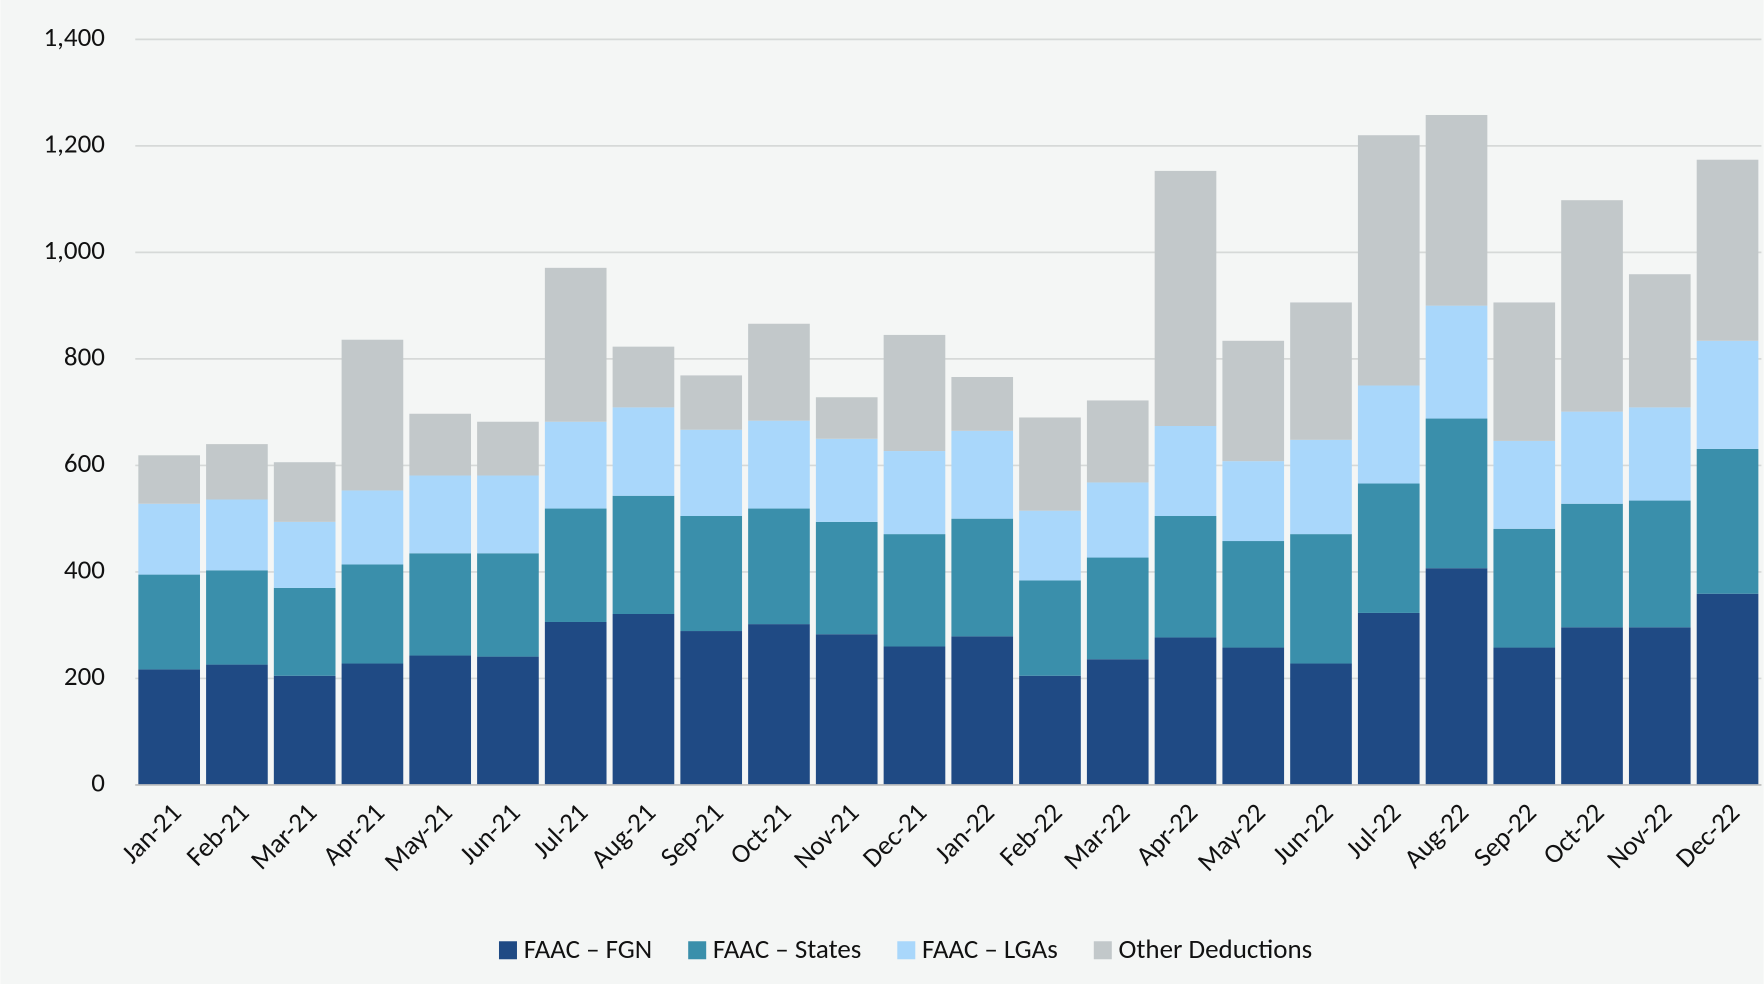 Image resolution: width=1764 pixels, height=984 pixels. I want to click on legend-item: FAAC – LGAs, so click(977, 949).